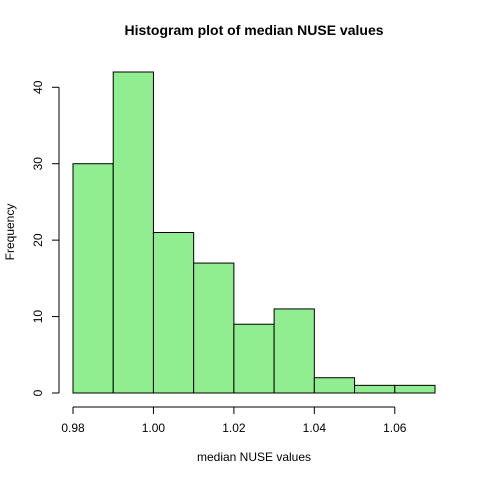 This screenshot has height=480, width=480. I want to click on x-tick-label: 1.02, so click(234, 428).